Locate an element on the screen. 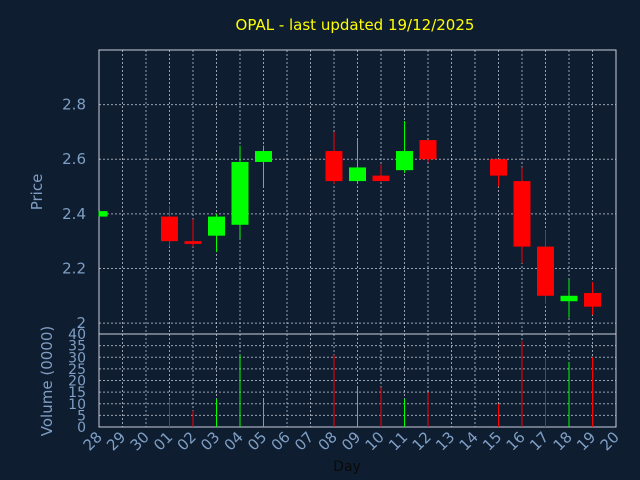  volume-axis-label: Volume (0000) is located at coordinates (47, 381).